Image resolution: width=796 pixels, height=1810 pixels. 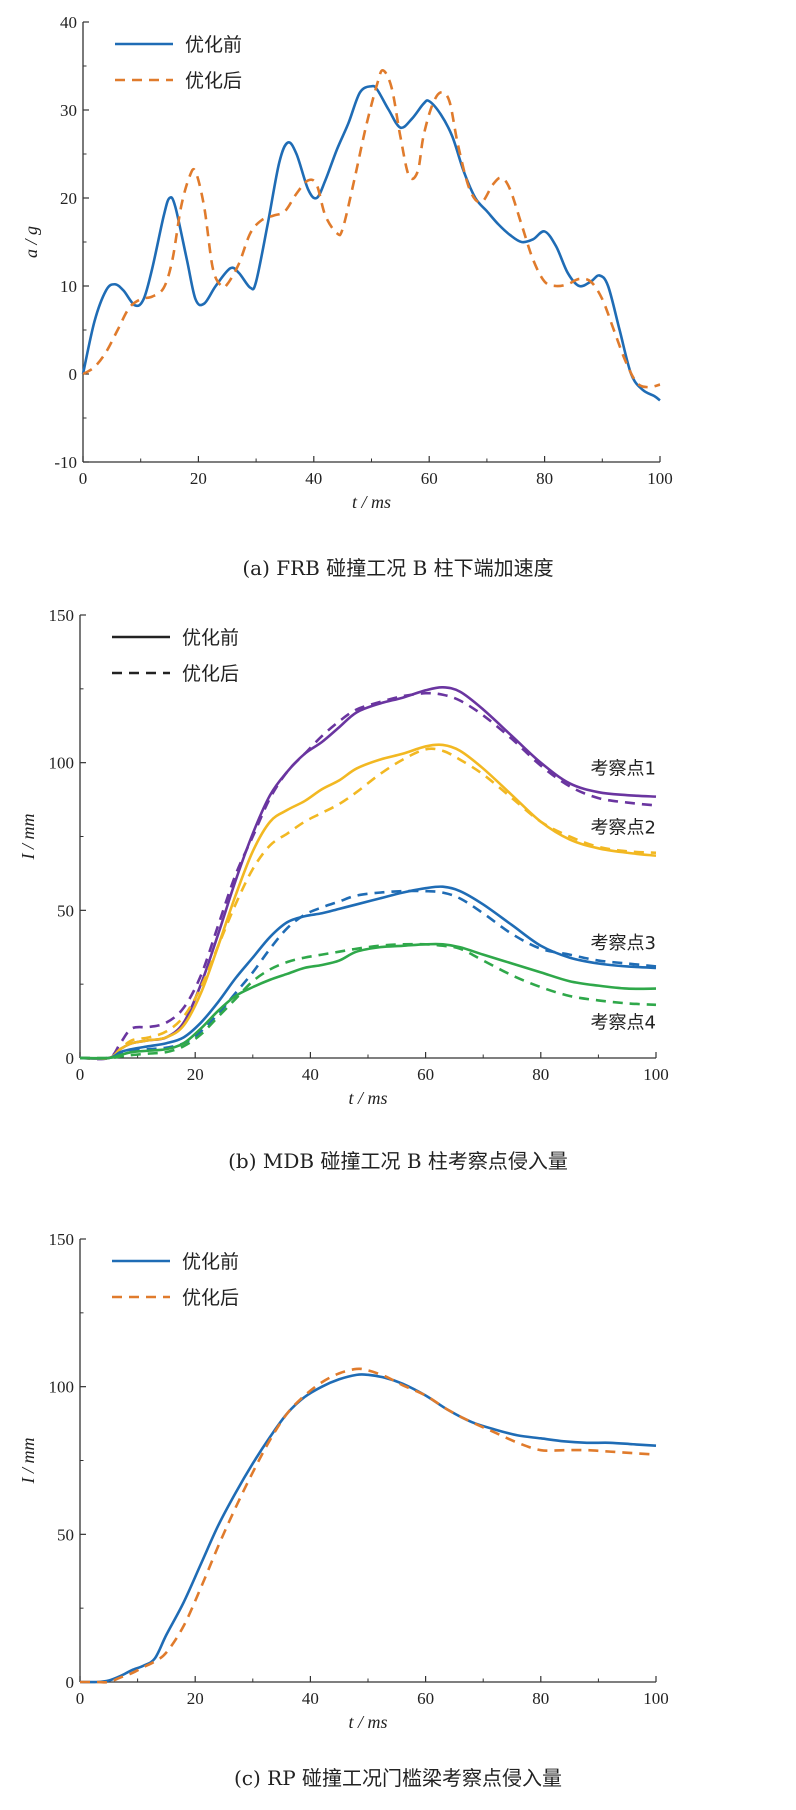 I want to click on caption-c: (c) RP 碰撞工况门槛梁考察点侵入量, so click(x=398, y=1778).